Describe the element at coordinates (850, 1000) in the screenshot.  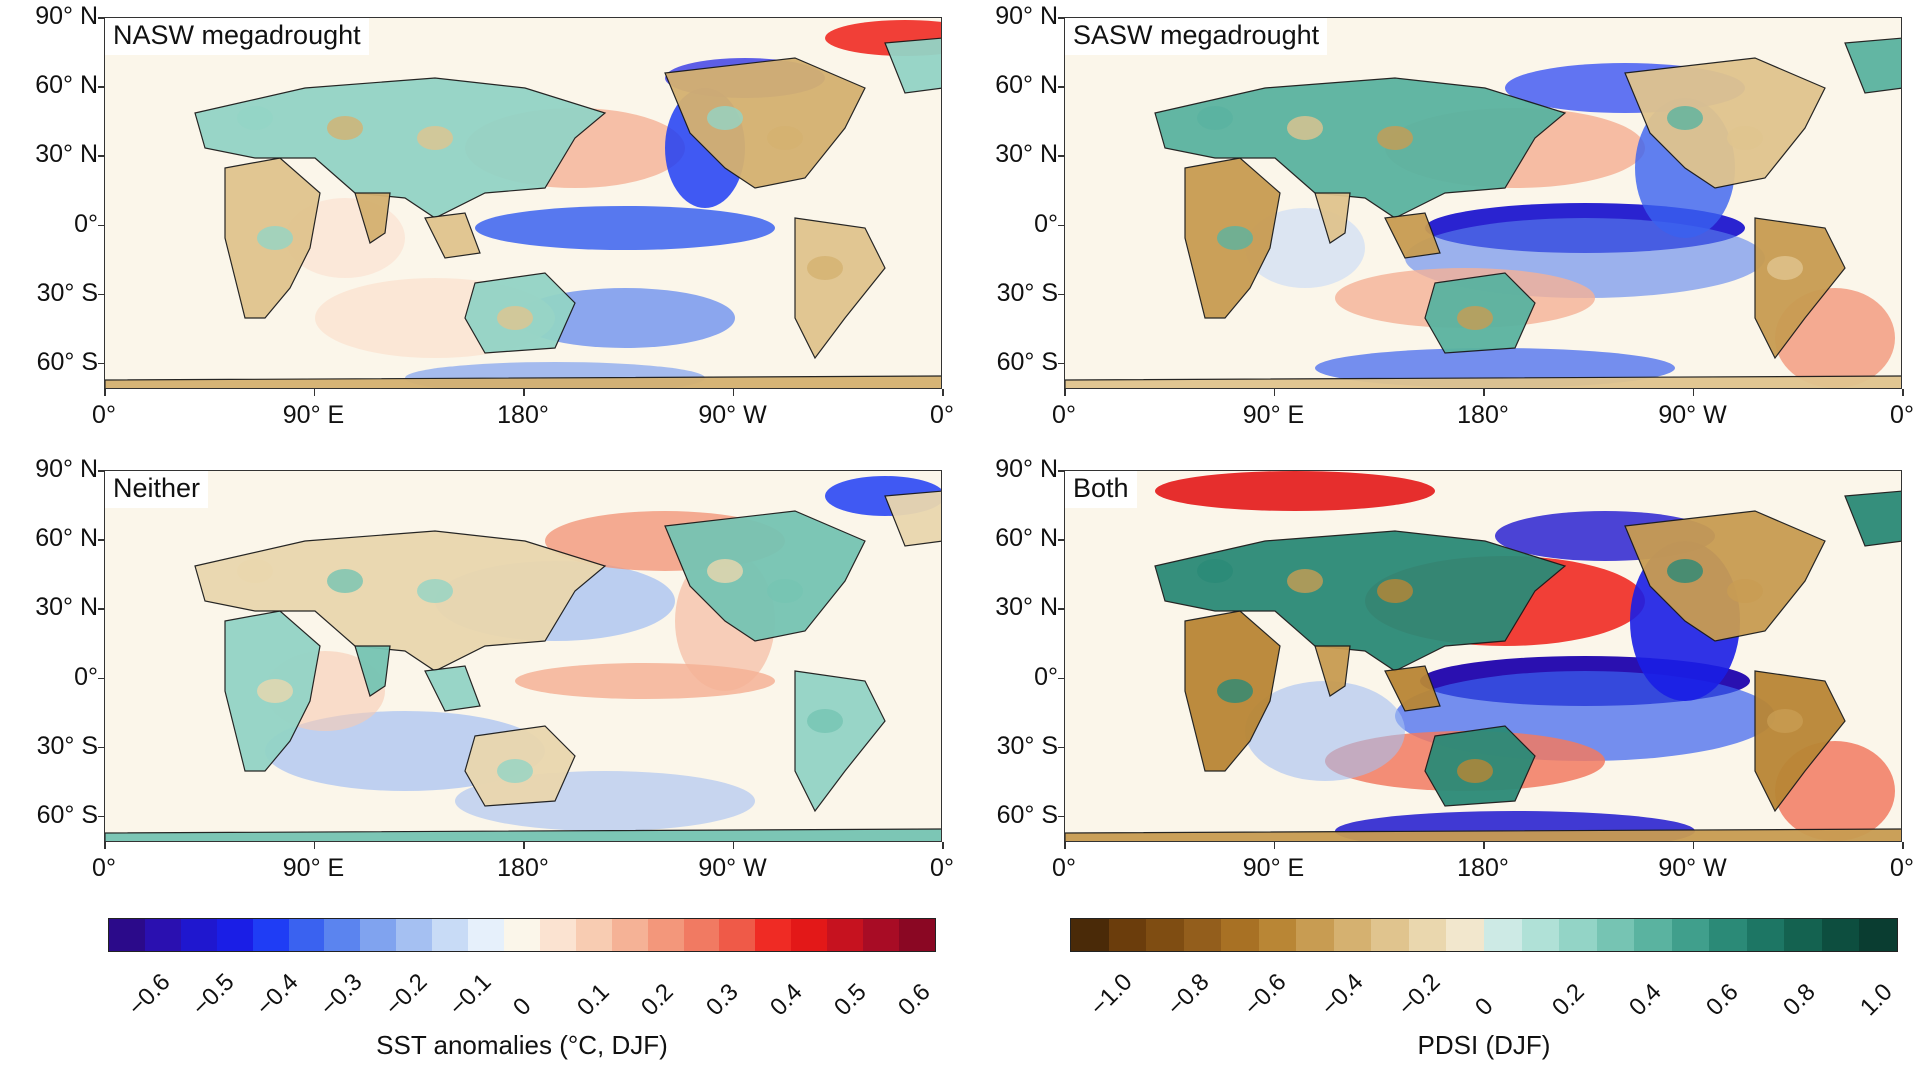
I see `colorbar-tick-label: 0.5` at that location.